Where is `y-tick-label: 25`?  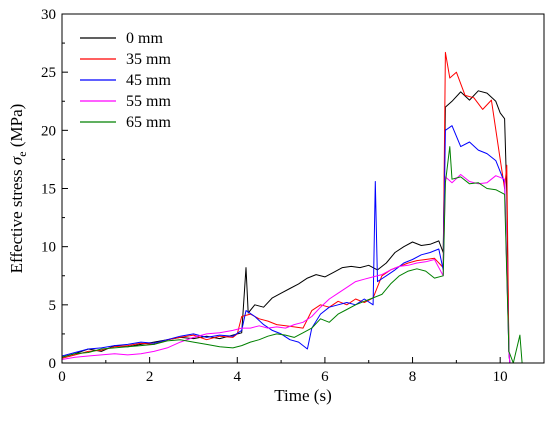
y-tick-label: 25 is located at coordinates (48, 73).